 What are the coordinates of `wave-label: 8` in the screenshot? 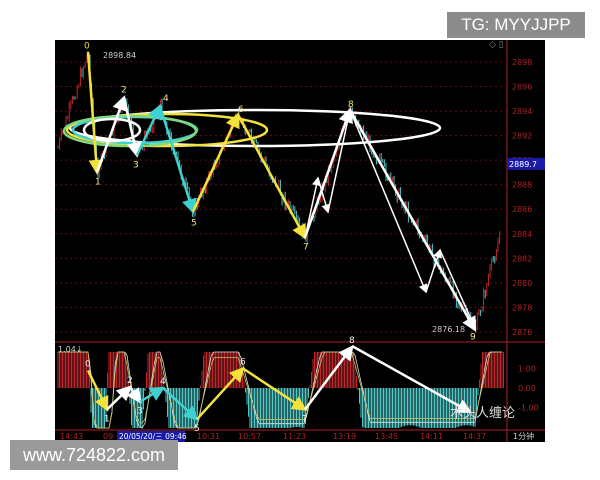 It's located at (351, 105).